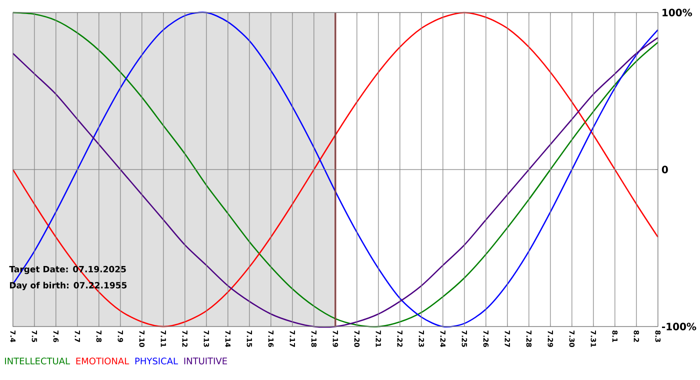 The image size is (700, 380). I want to click on text: EMOTIONAL, so click(103, 361).